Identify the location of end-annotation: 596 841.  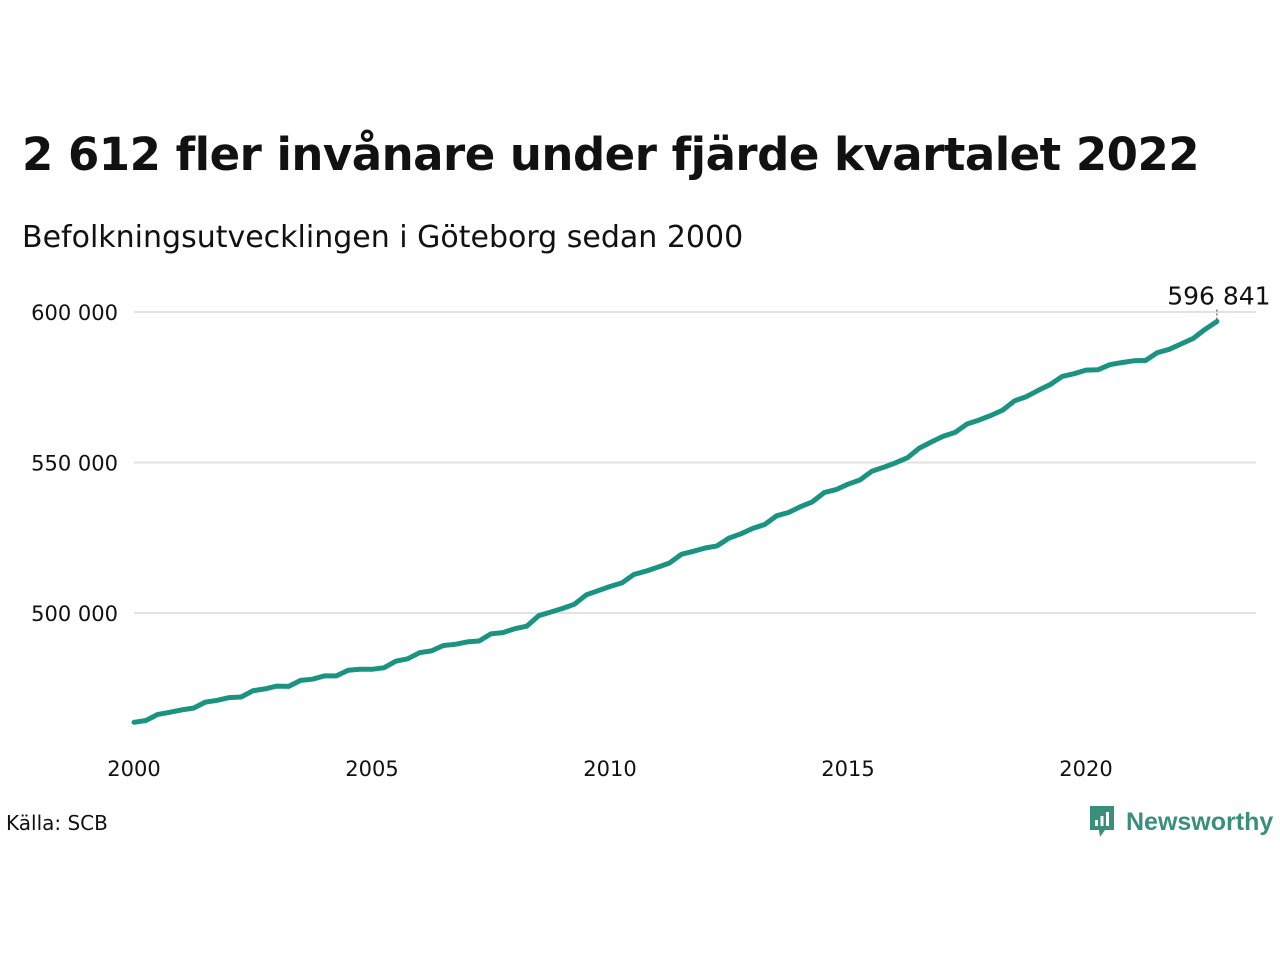
(1219, 301).